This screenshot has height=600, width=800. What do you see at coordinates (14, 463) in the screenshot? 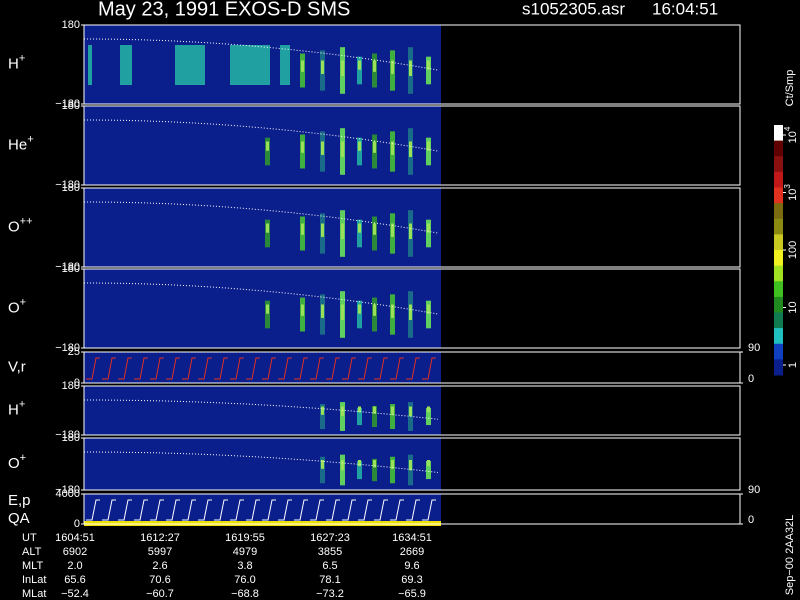
I see `label-text: O` at bounding box center [14, 463].